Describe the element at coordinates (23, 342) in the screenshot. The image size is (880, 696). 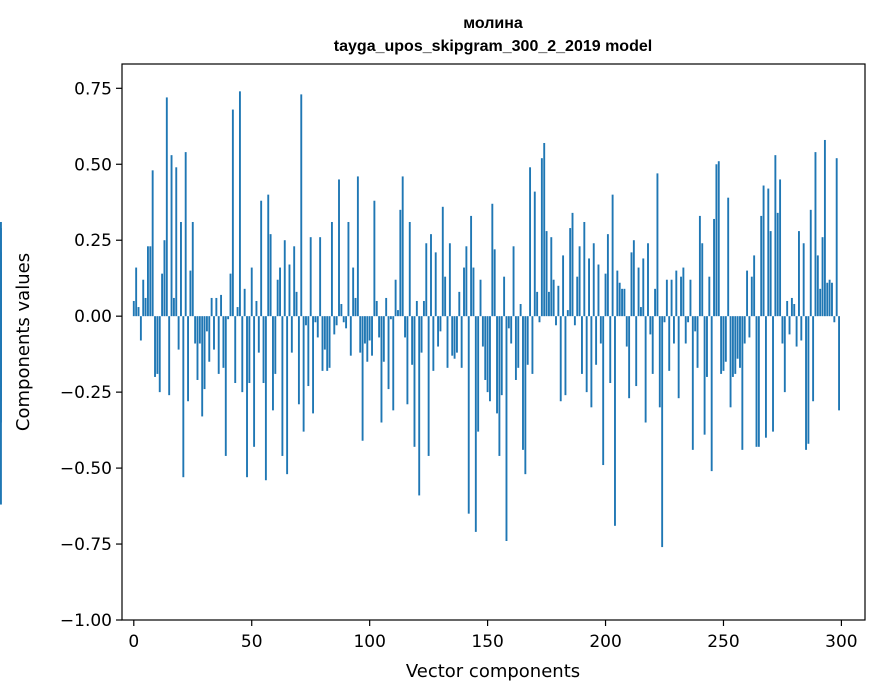
I see `y-axis-label: Components values` at that location.